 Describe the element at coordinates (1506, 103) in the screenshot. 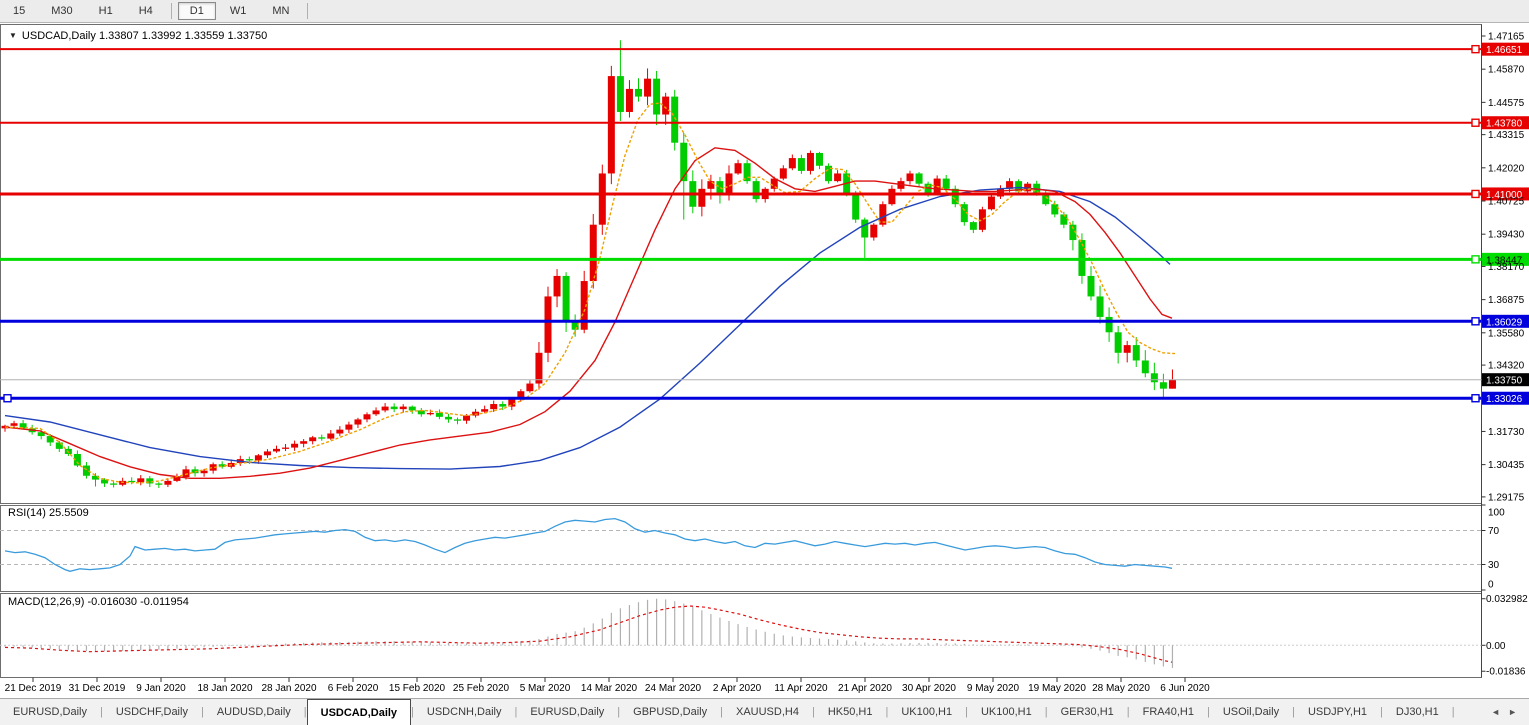

I see `y-axis-tick: 1.44575` at that location.